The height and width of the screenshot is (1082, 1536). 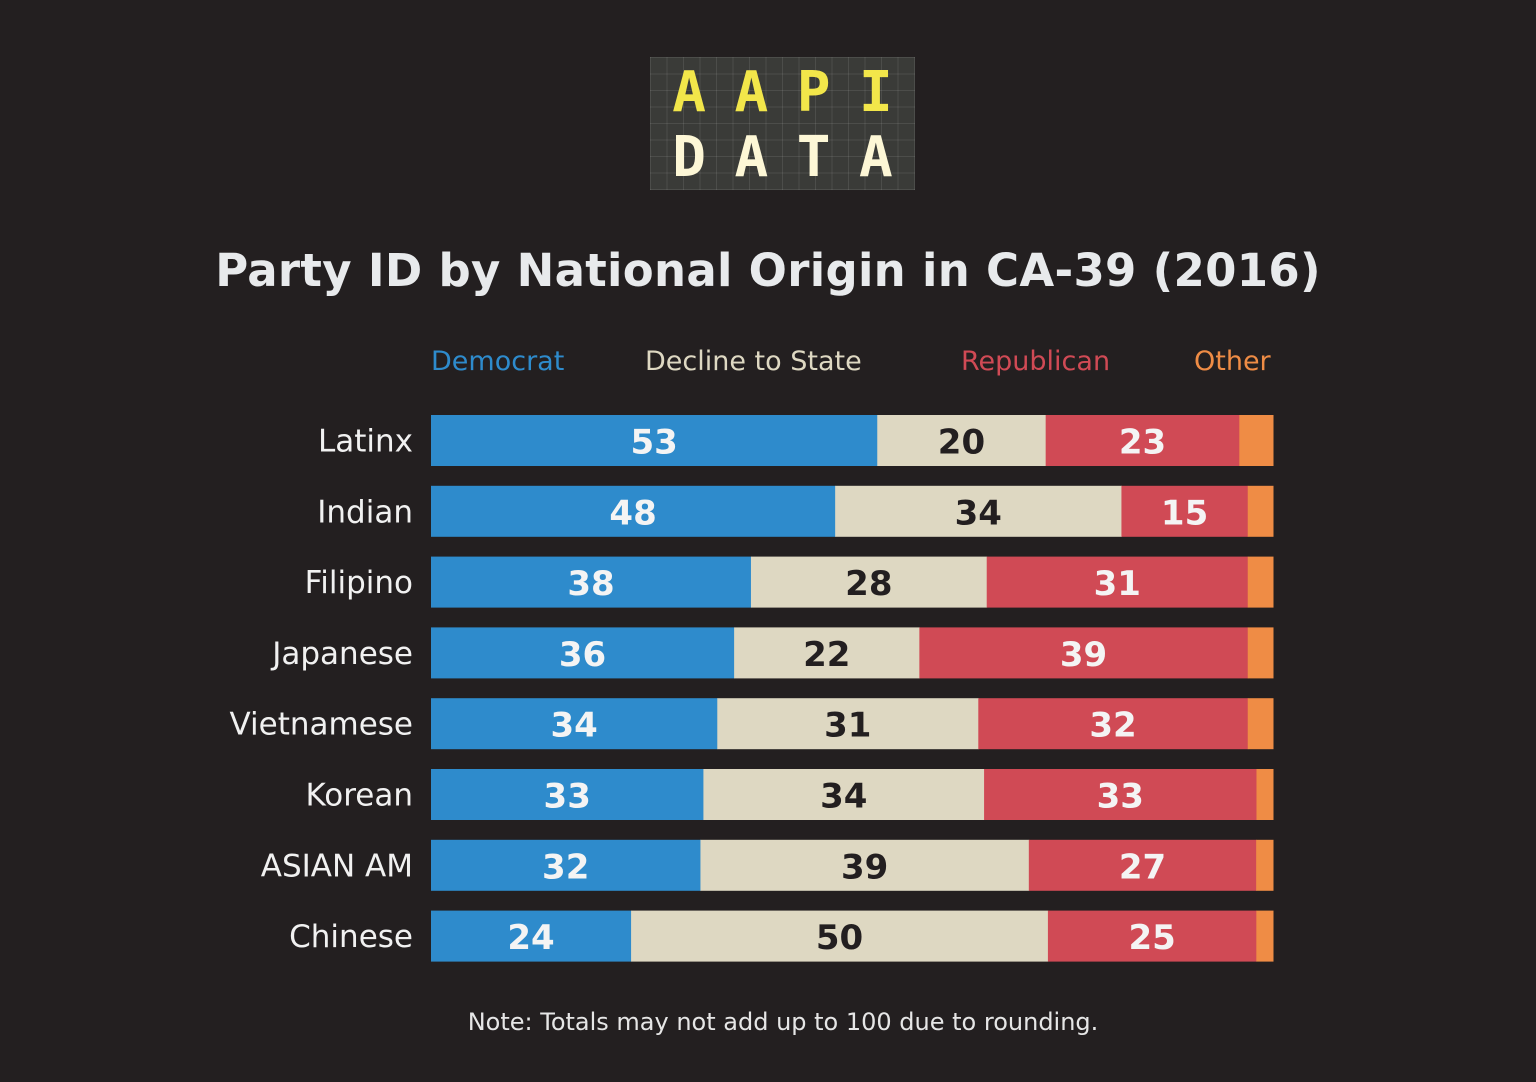 I want to click on legend-democrat: Democrat, so click(x=498, y=361).